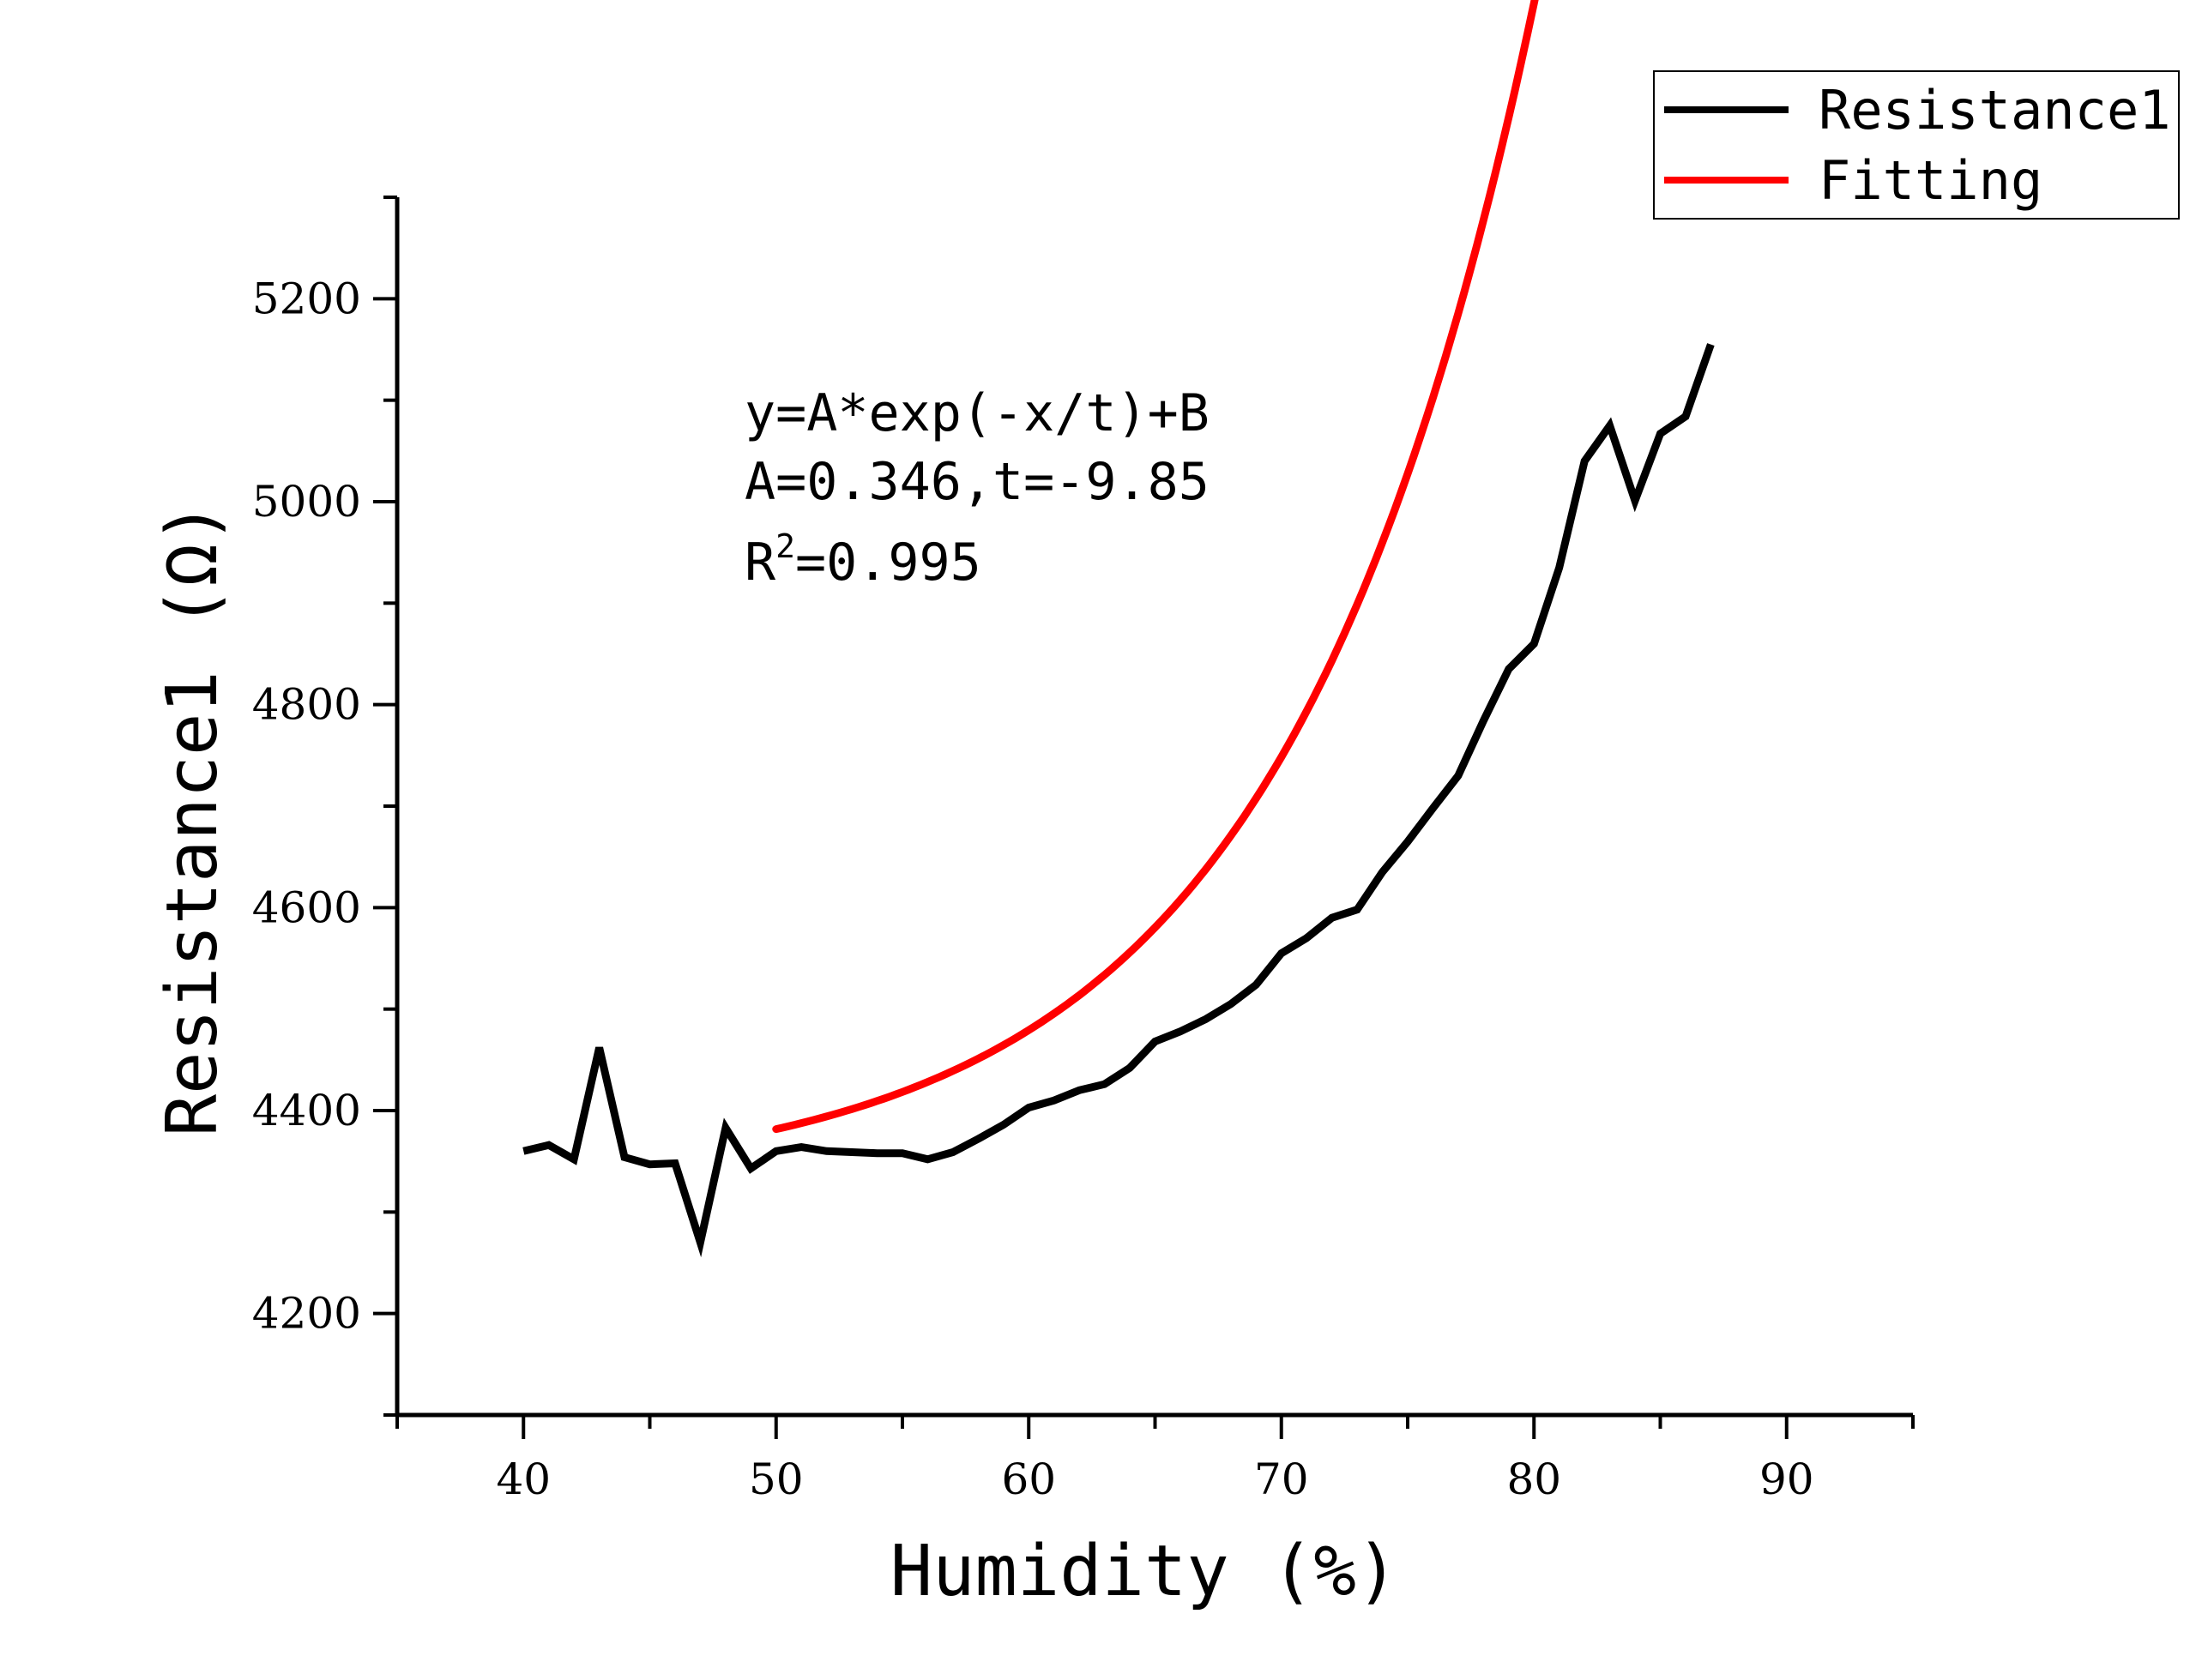 Image resolution: width=2196 pixels, height=1680 pixels. Describe the element at coordinates (307, 1110) in the screenshot. I see `y-tick-label: 4400` at that location.